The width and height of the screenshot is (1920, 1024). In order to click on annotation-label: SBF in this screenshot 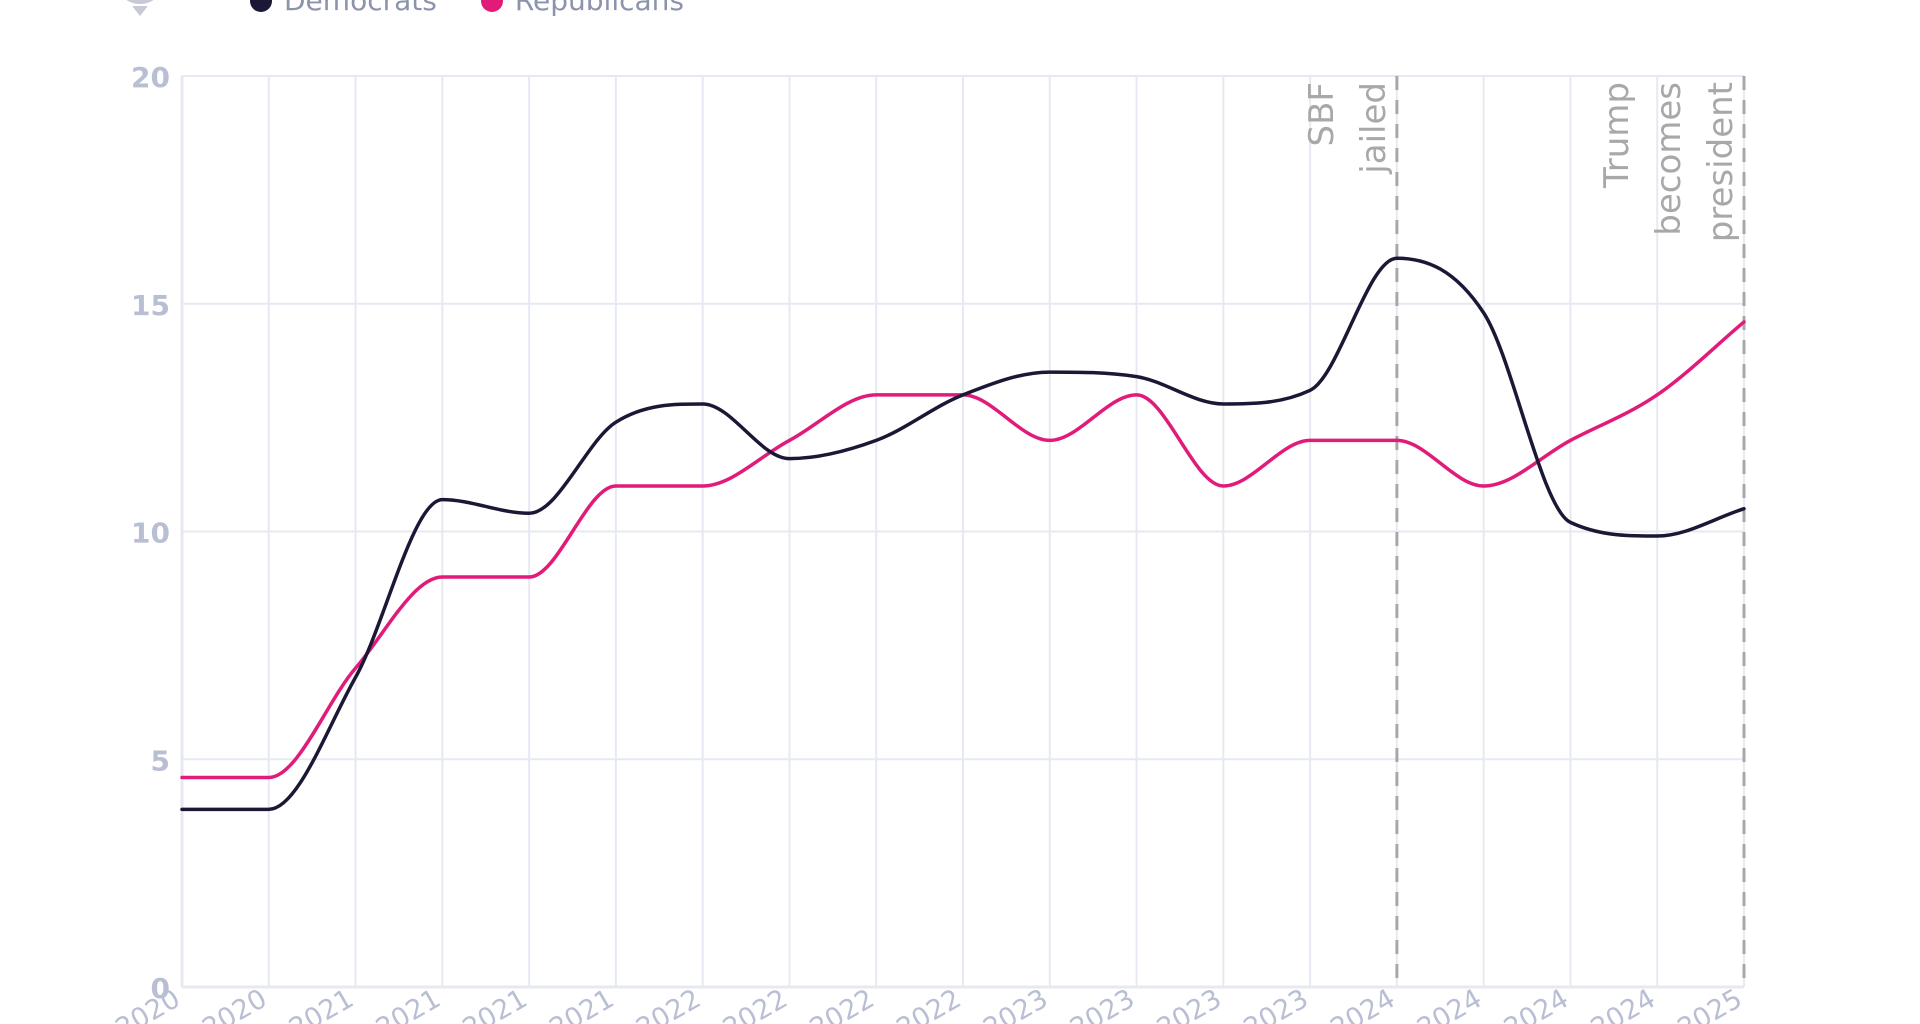, I will do `click(1322, 114)`.